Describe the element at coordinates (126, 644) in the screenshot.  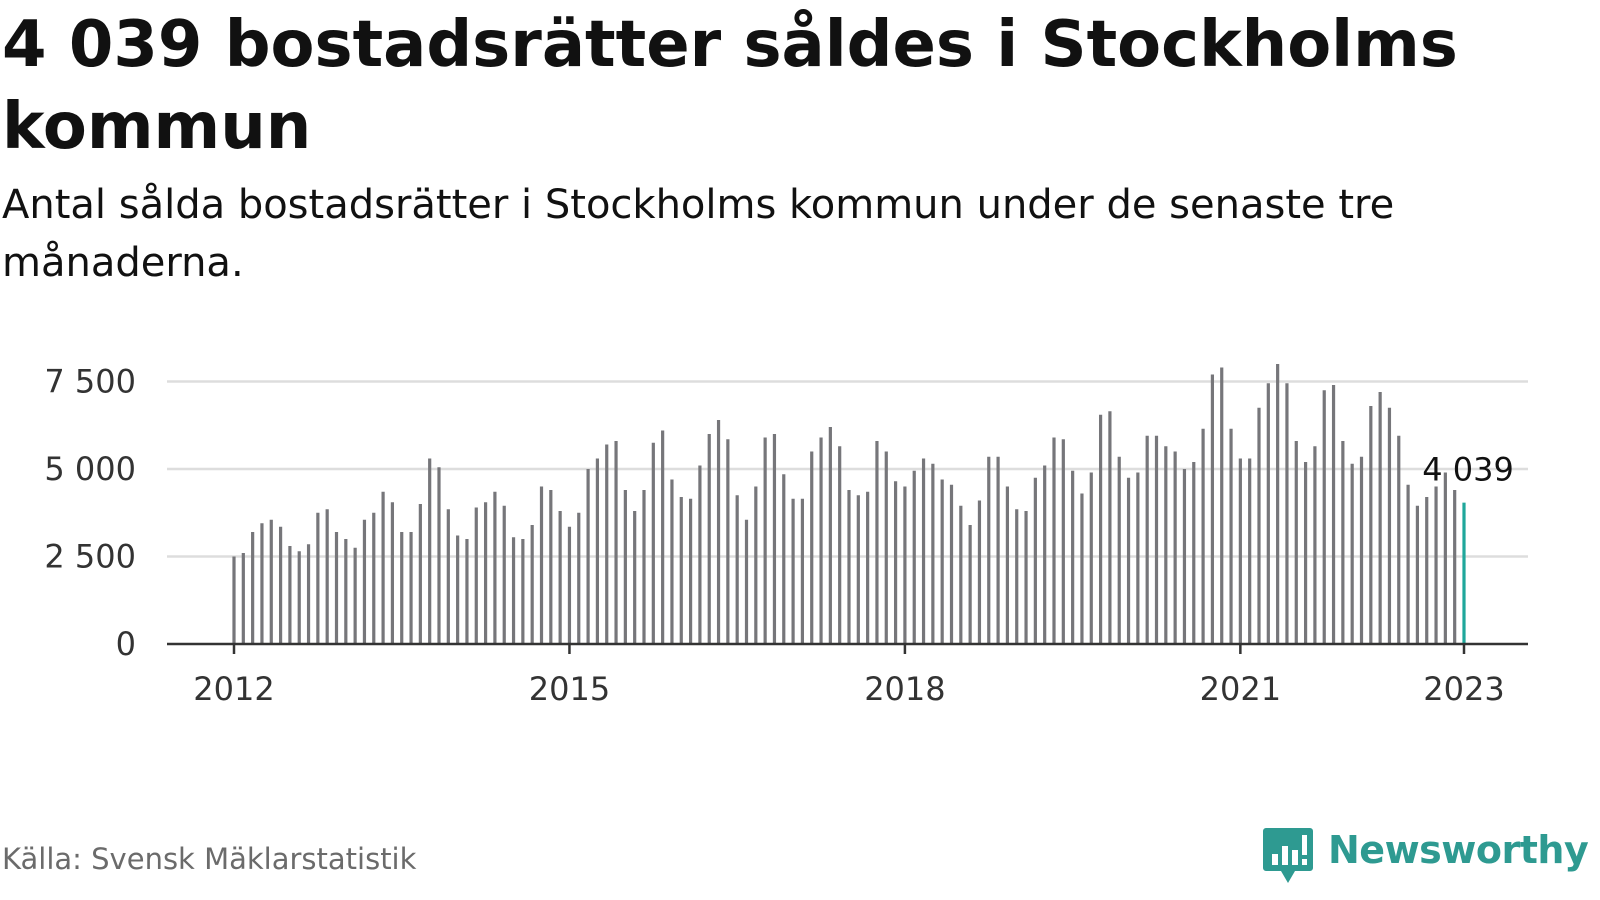
I see `y-tick-label: 0` at that location.